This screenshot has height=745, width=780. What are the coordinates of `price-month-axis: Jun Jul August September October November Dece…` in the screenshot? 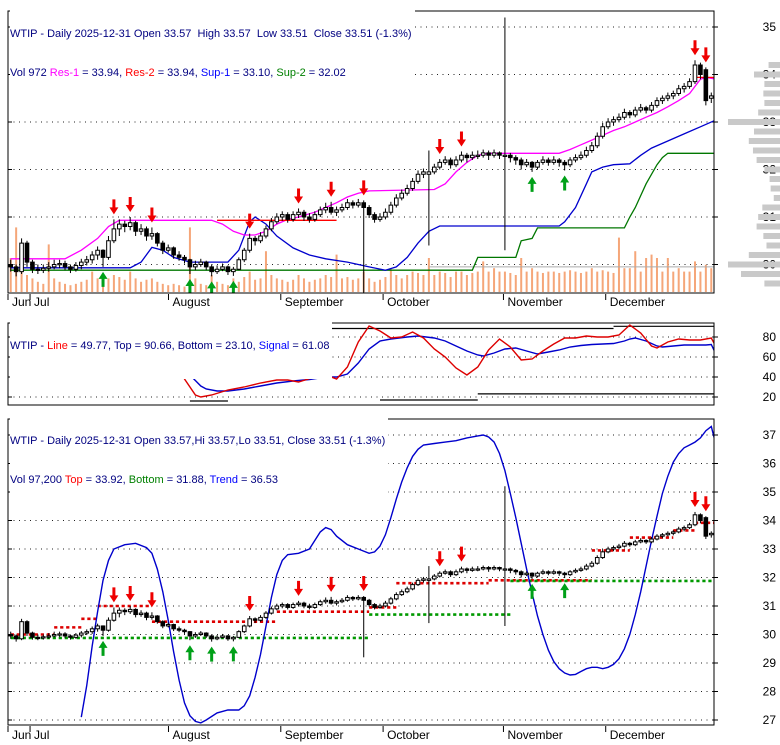 It's located at (336, 301).